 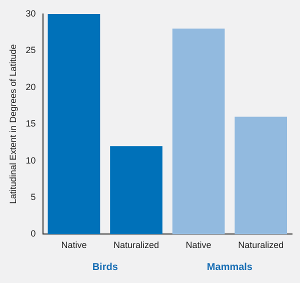 I want to click on text: Mammals, so click(x=229, y=267).